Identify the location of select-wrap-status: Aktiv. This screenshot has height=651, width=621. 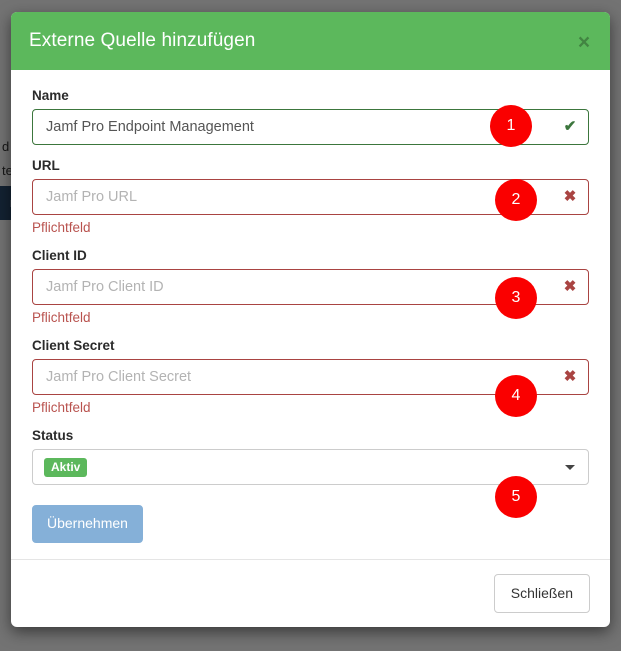
(310, 467).